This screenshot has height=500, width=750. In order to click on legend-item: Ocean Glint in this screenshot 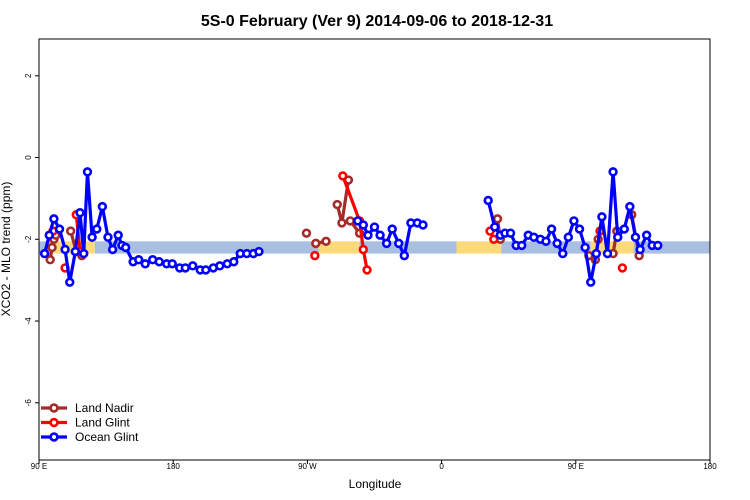, I will do `click(90, 437)`.